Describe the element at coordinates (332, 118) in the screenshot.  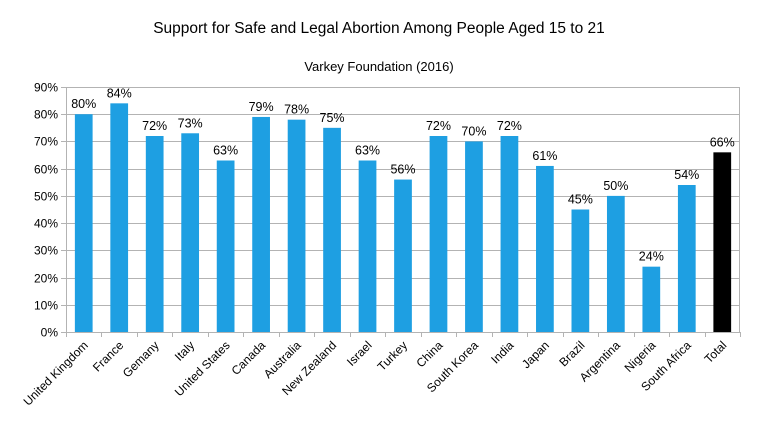
I see `data-label: 75%` at that location.